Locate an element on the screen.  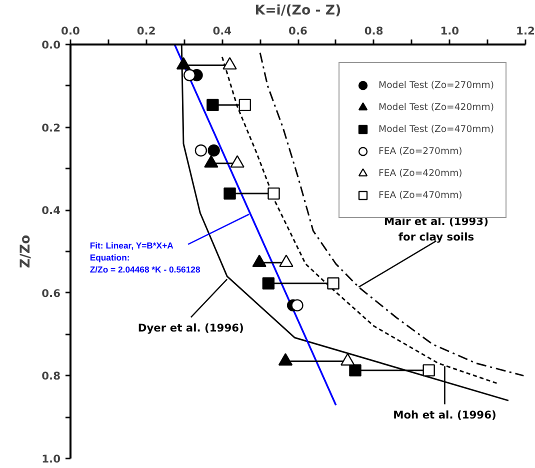
annotation: Mair et al. (1993) for clay soils is located at coordinates (436, 229).